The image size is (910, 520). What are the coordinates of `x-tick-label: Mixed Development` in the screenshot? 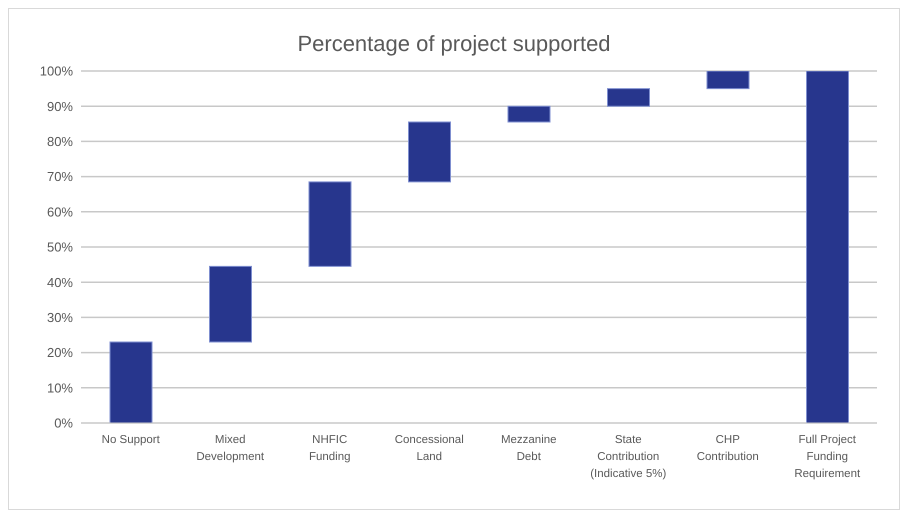 It's located at (230, 449).